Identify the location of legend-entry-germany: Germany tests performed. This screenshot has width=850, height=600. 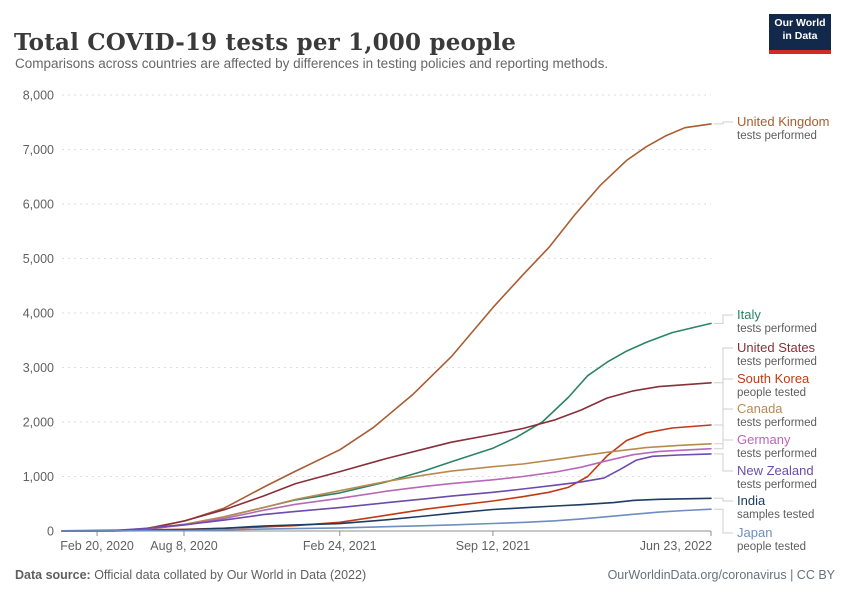
(793, 446).